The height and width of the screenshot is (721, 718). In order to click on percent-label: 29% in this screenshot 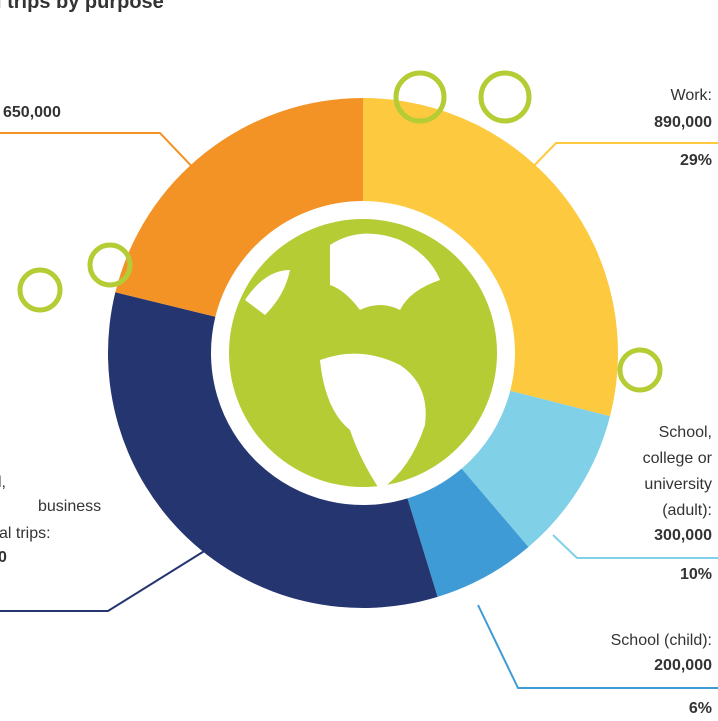, I will do `click(696, 160)`.